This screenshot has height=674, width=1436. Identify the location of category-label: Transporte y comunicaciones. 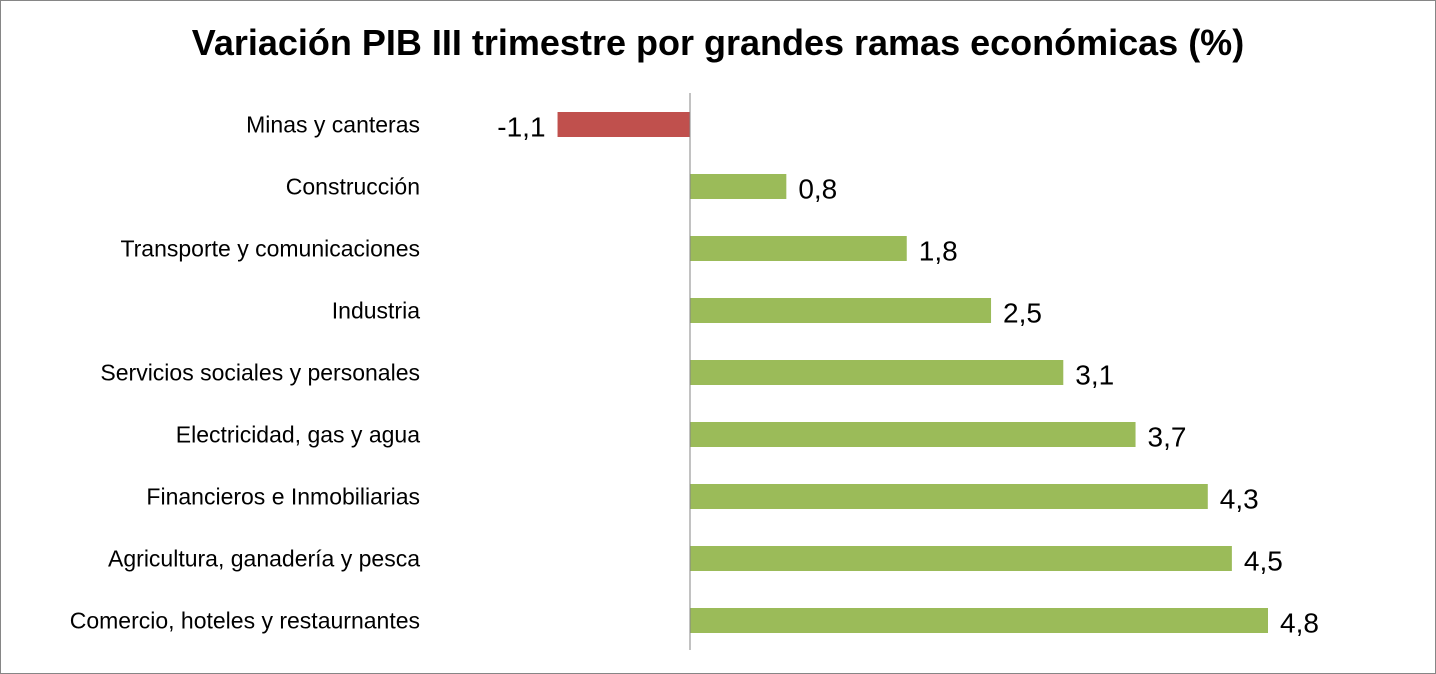
(270, 249).